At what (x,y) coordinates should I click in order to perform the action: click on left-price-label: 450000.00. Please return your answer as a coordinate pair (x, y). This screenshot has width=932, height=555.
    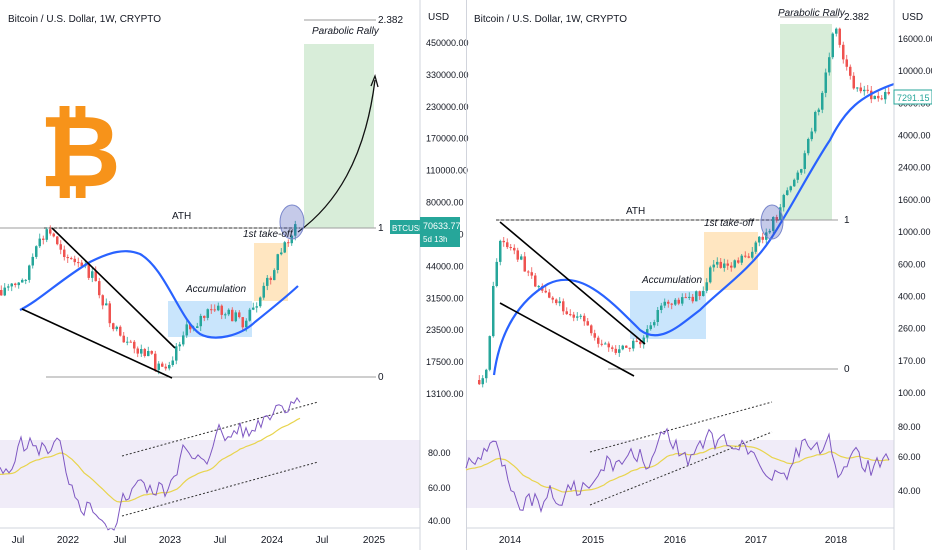
    Looking at the image, I should click on (447, 43).